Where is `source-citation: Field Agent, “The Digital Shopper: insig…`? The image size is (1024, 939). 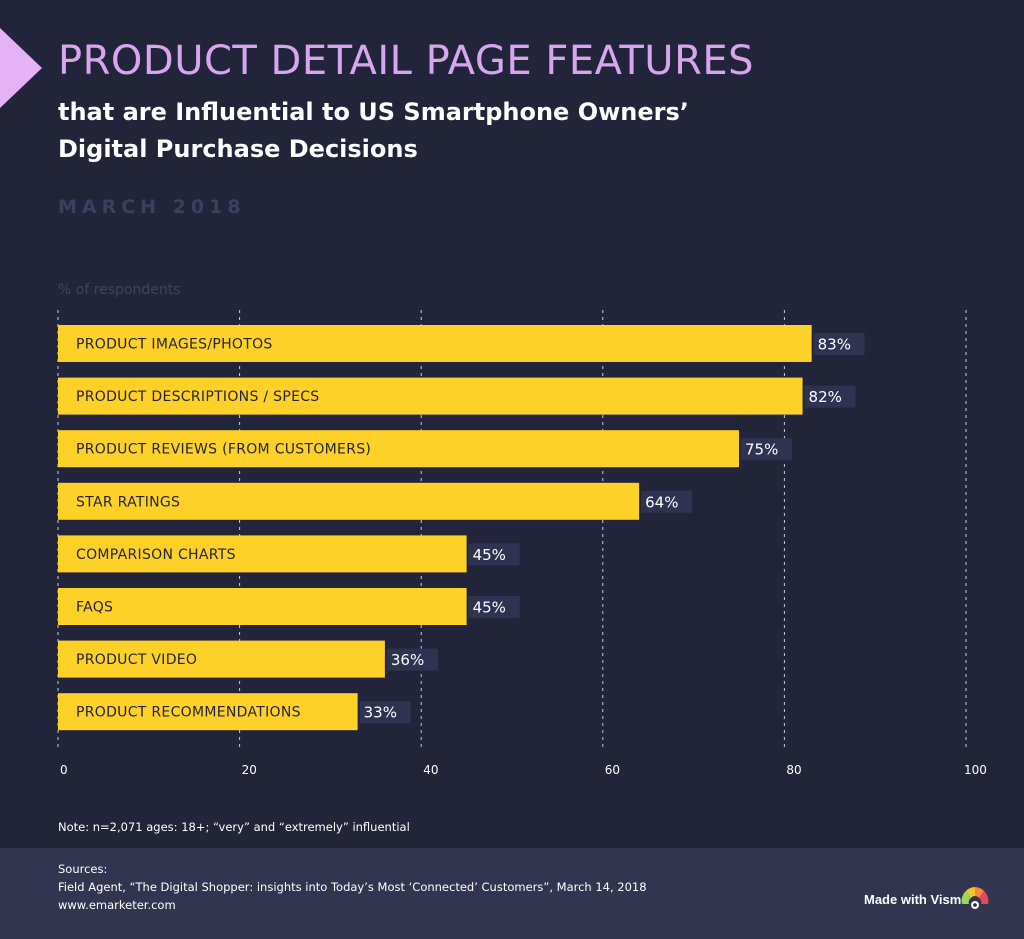
source-citation: Field Agent, “The Digital Shopper: insig… is located at coordinates (352, 887).